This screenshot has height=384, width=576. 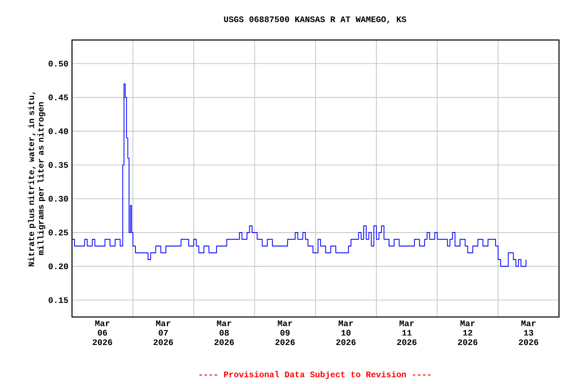 What do you see at coordinates (58, 165) in the screenshot?
I see `y-tick-label: 0.35` at bounding box center [58, 165].